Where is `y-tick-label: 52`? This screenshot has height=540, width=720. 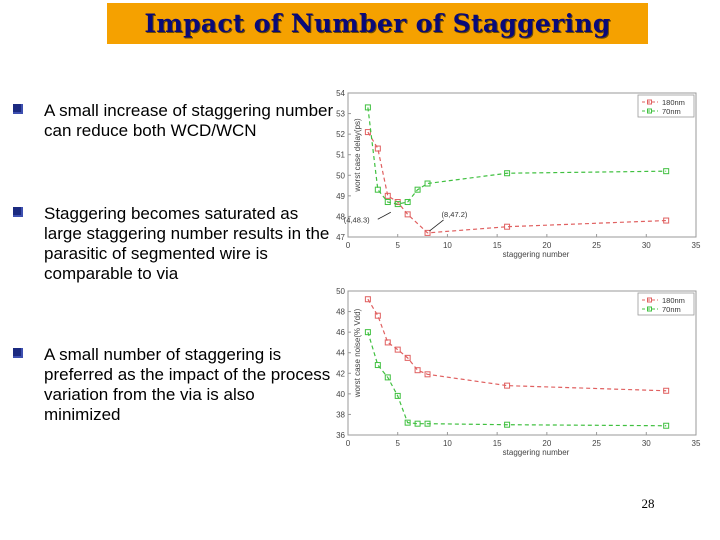
y-tick-label: 52 is located at coordinates (340, 134).